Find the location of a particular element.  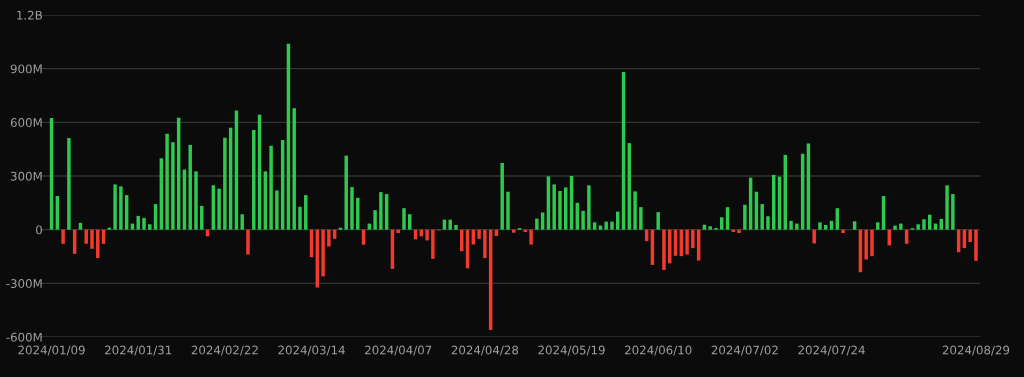

x-tick-label: 2024/04/28 is located at coordinates (485, 350).